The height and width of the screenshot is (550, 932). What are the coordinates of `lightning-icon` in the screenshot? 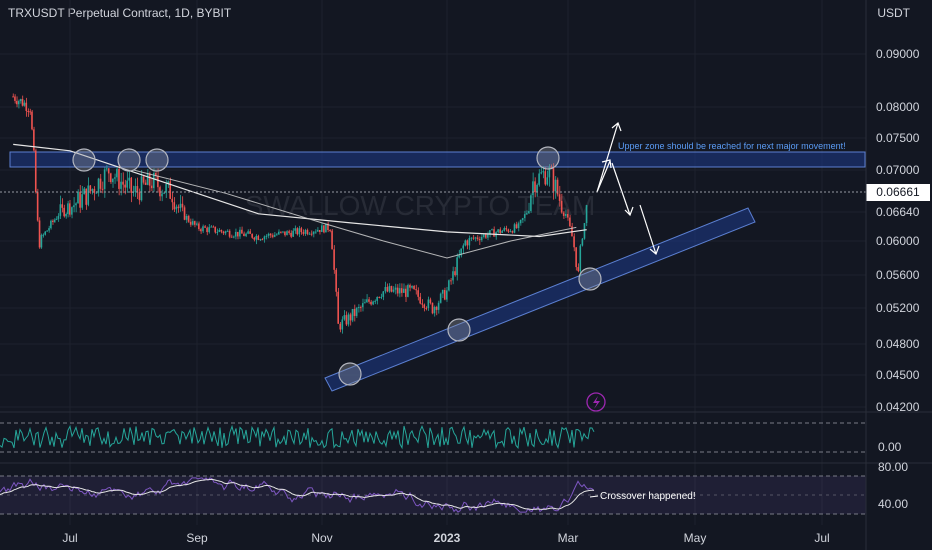 It's located at (596, 402).